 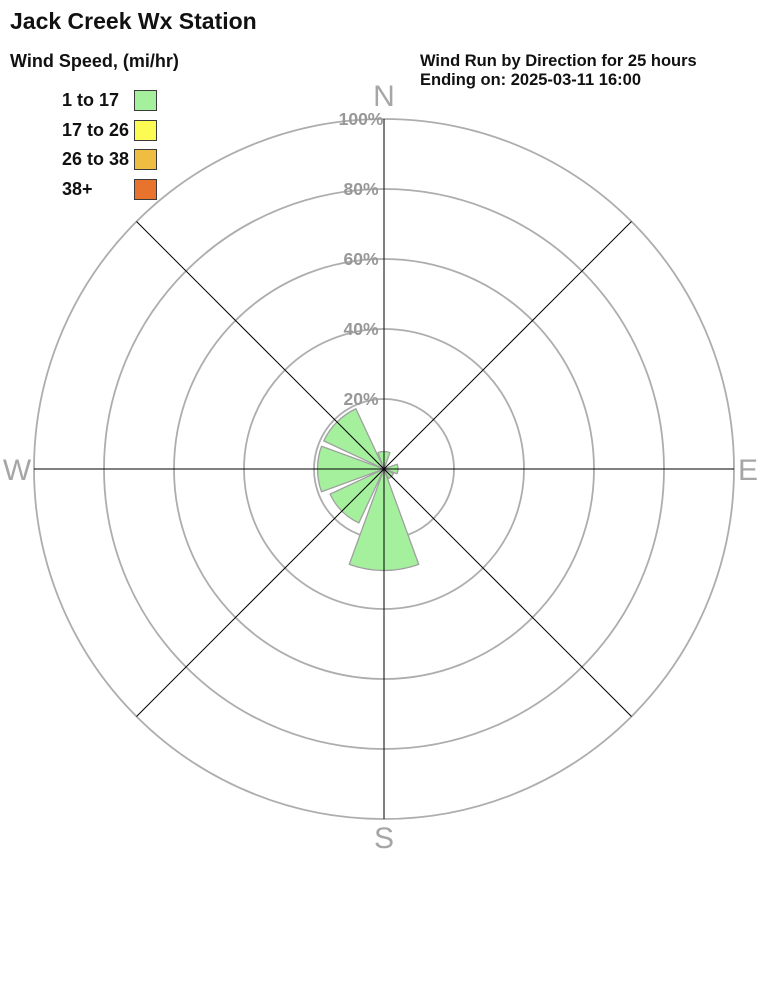 What do you see at coordinates (360, 189) in the screenshot?
I see `ring-label-80: 80%` at bounding box center [360, 189].